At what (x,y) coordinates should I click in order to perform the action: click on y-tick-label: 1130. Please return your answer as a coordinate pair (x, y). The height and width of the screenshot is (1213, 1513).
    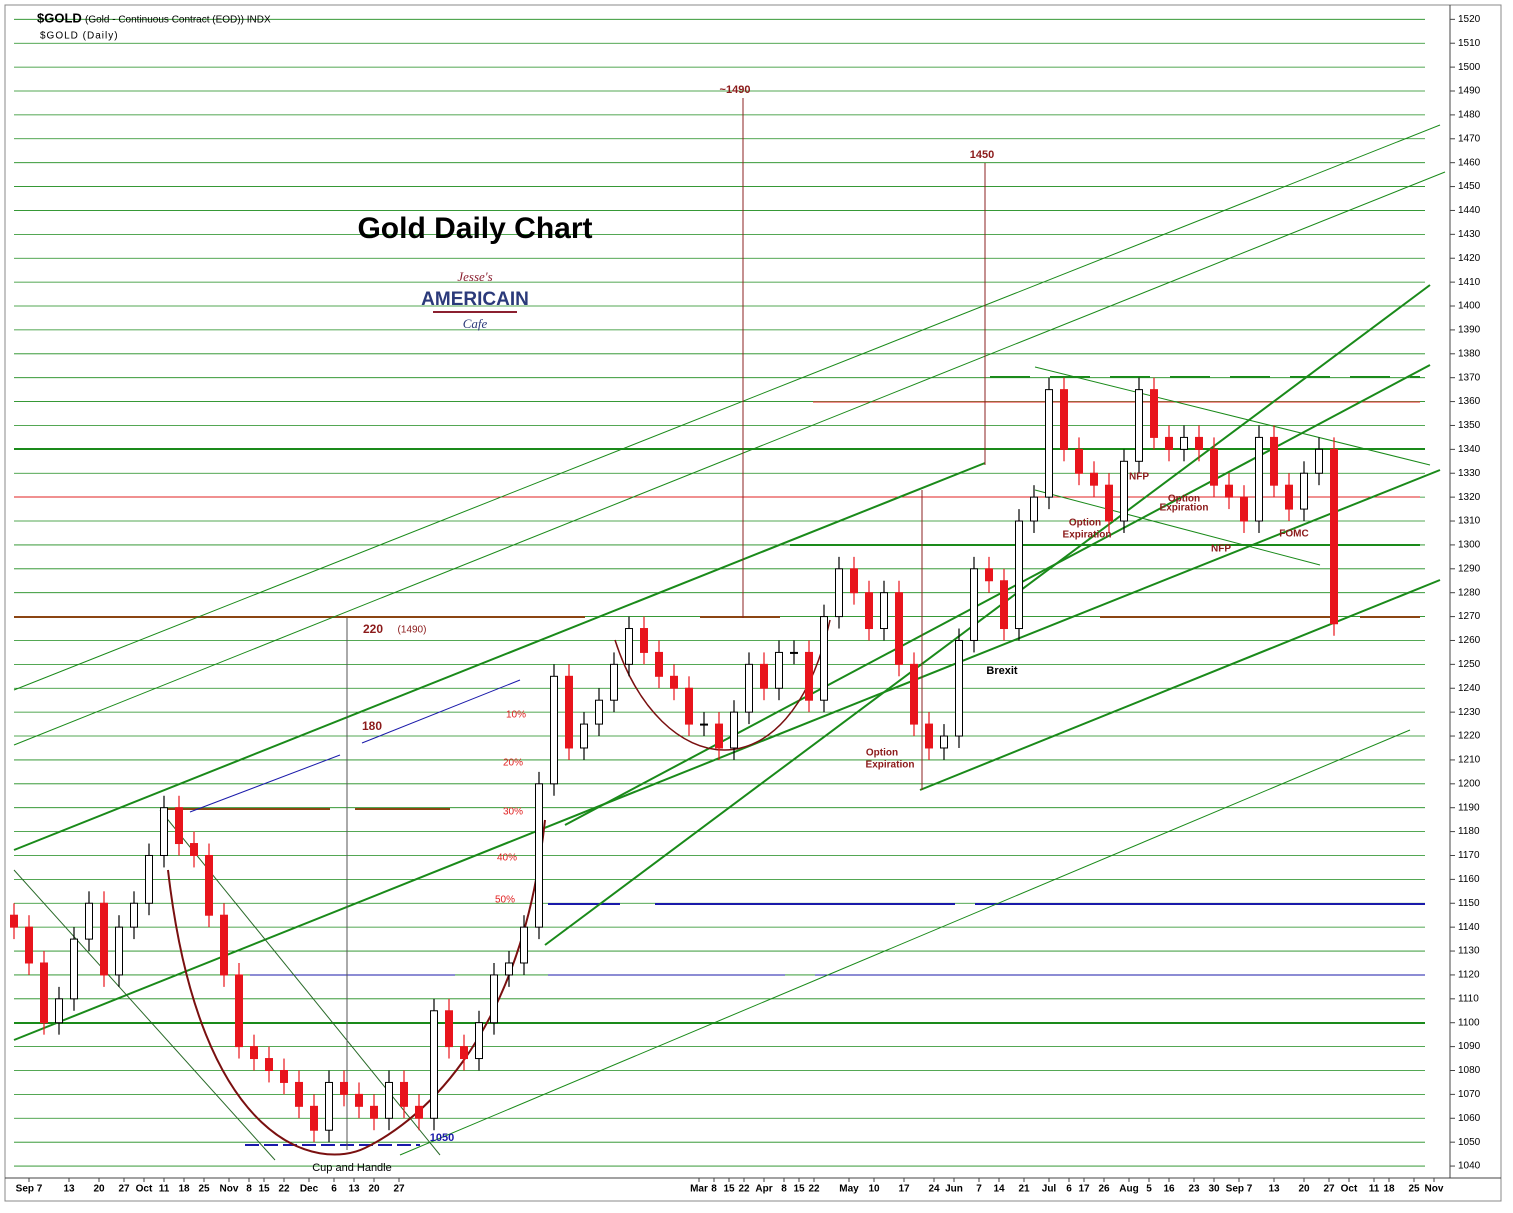
    Looking at the image, I should click on (1469, 951).